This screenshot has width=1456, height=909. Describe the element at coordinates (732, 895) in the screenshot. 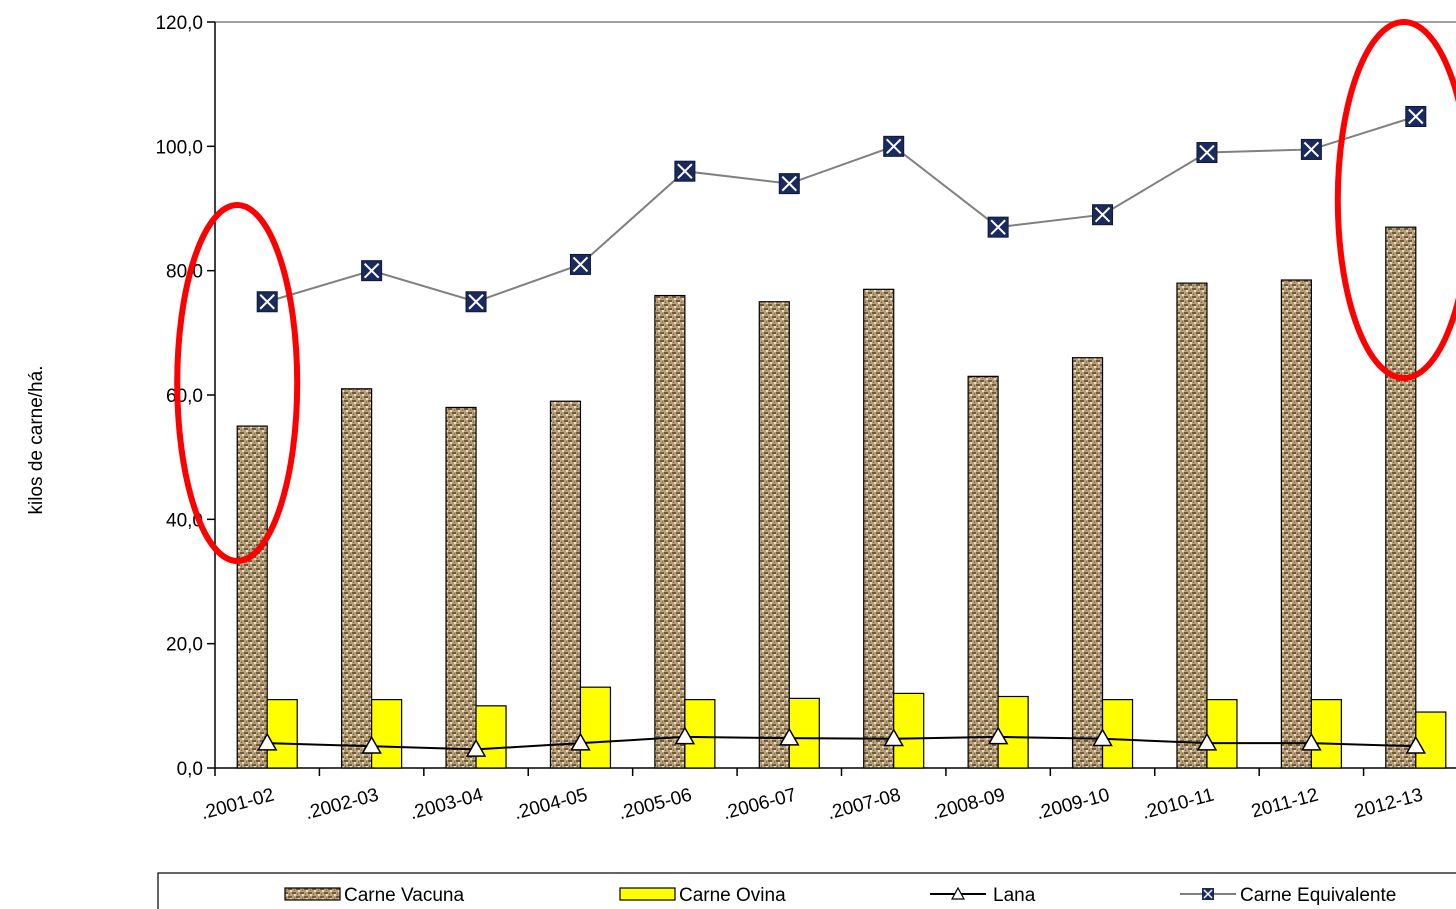

I see `legend-label-carne-ovina: Carne Ovina` at that location.